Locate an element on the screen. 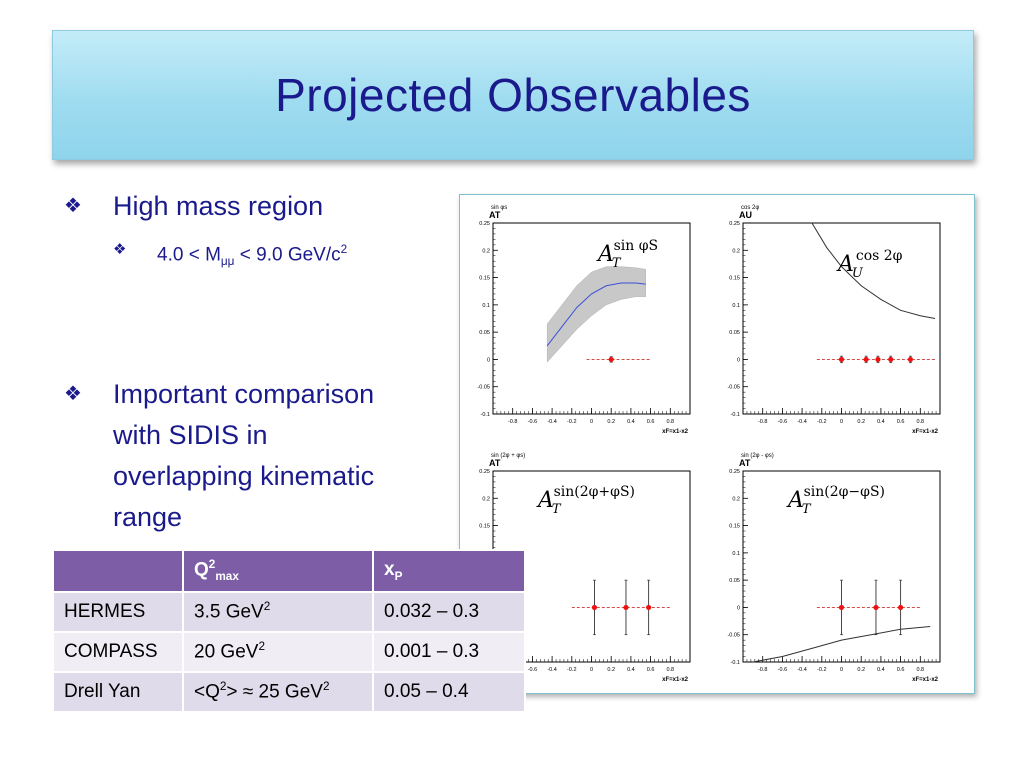 The height and width of the screenshot is (768, 1024). table-row: Drell Yan <Q2> ≈ 25 GeV2 0.05 – 0.4 is located at coordinates (289, 692).